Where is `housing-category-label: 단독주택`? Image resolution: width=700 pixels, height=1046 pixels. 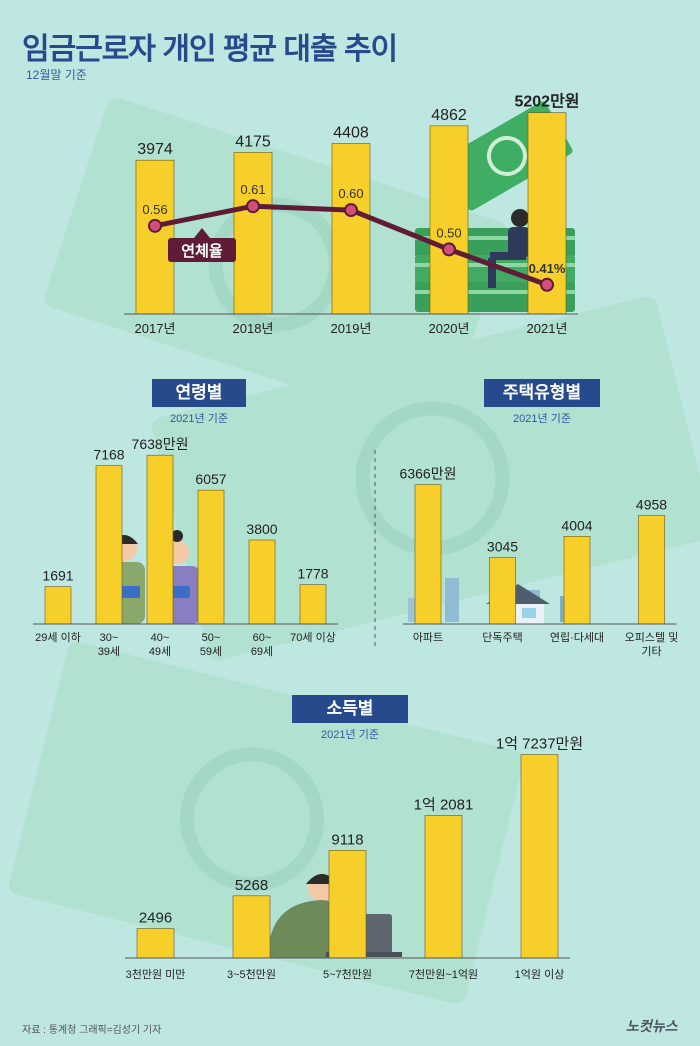 housing-category-label: 단독주택 is located at coordinates (502, 637).